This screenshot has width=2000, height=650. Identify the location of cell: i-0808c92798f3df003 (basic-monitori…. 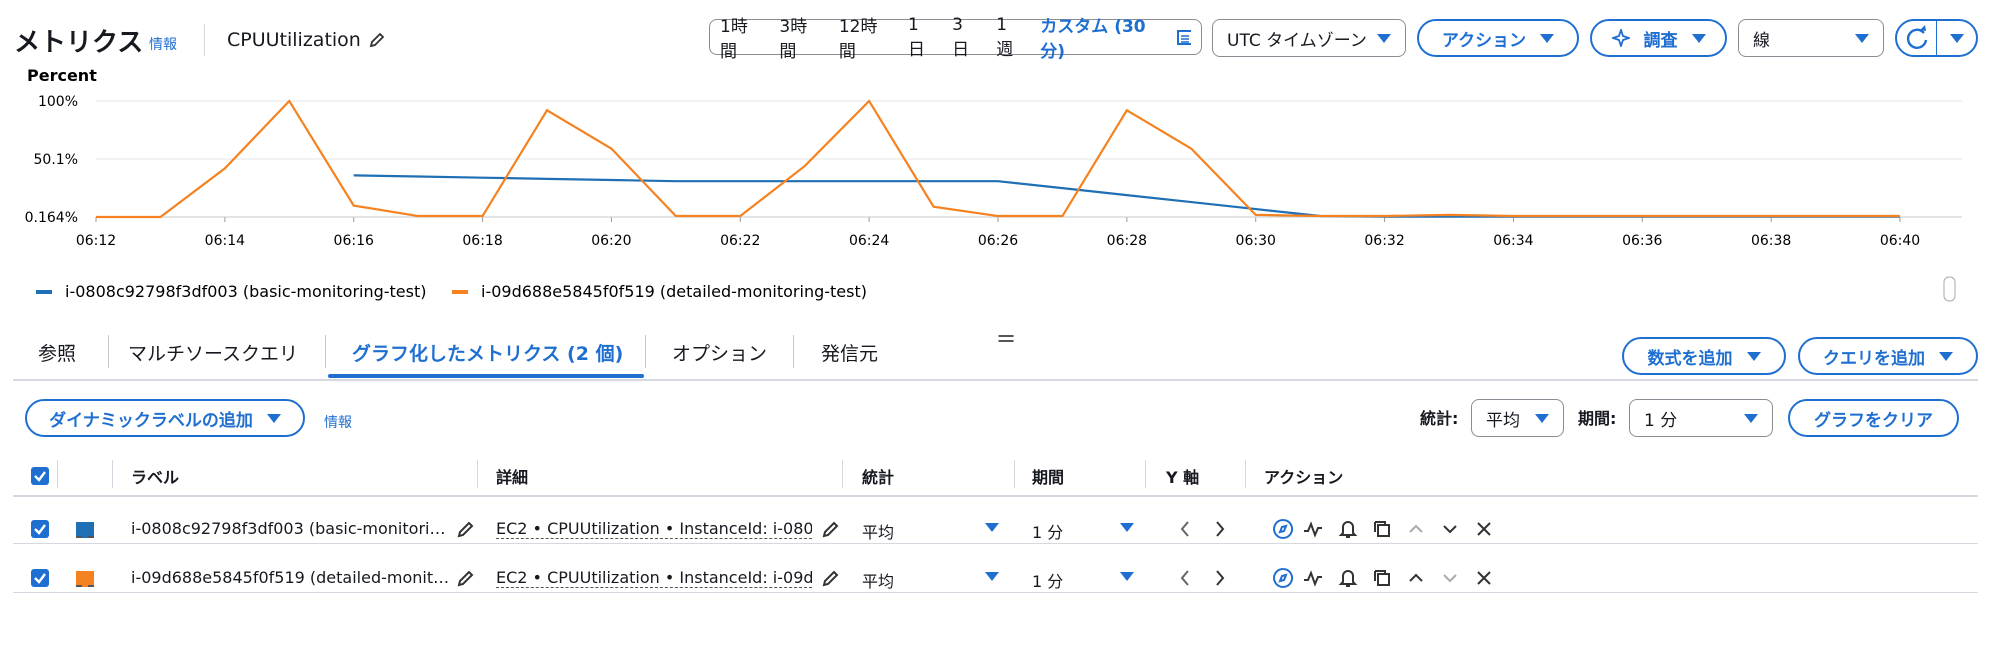
(288, 528).